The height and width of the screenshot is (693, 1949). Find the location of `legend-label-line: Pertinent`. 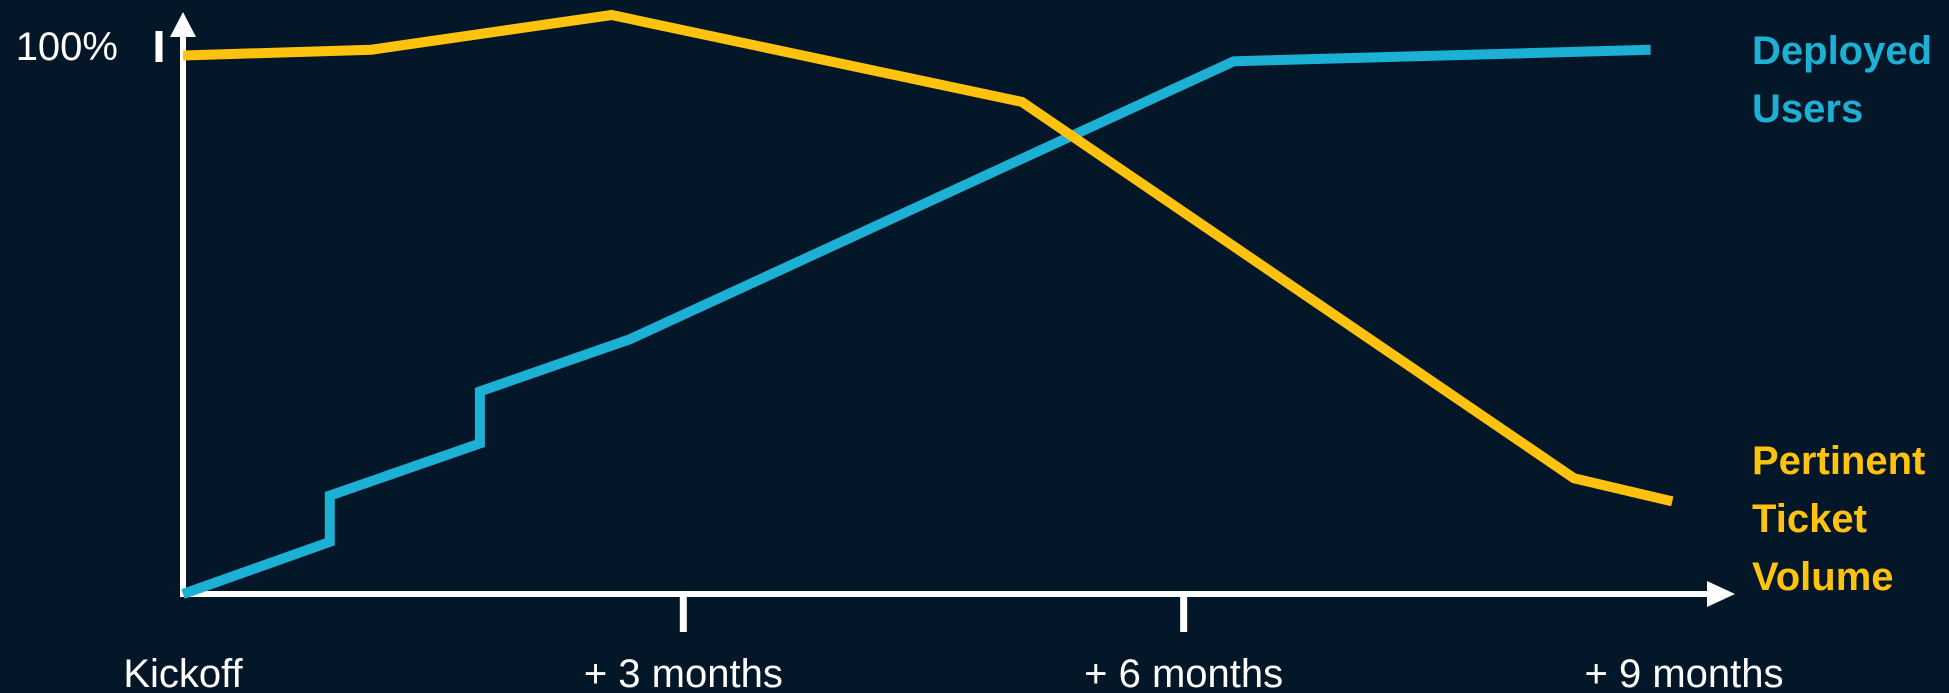

legend-label-line: Pertinent is located at coordinates (1838, 461).